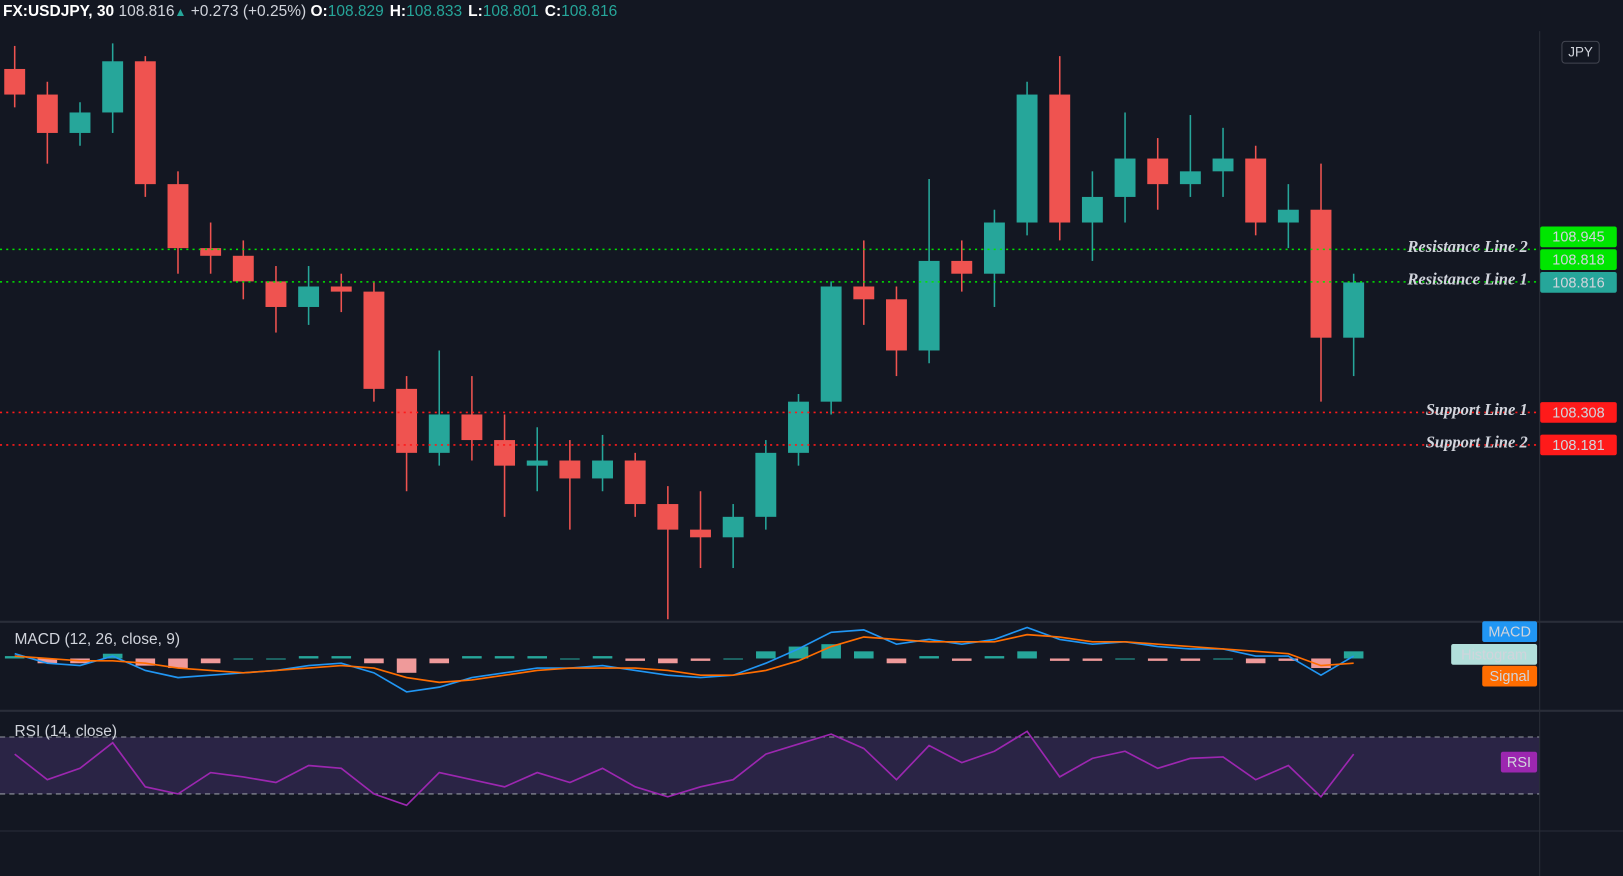 This screenshot has width=1623, height=876. I want to click on legend-macd: MACD, so click(1509, 632).